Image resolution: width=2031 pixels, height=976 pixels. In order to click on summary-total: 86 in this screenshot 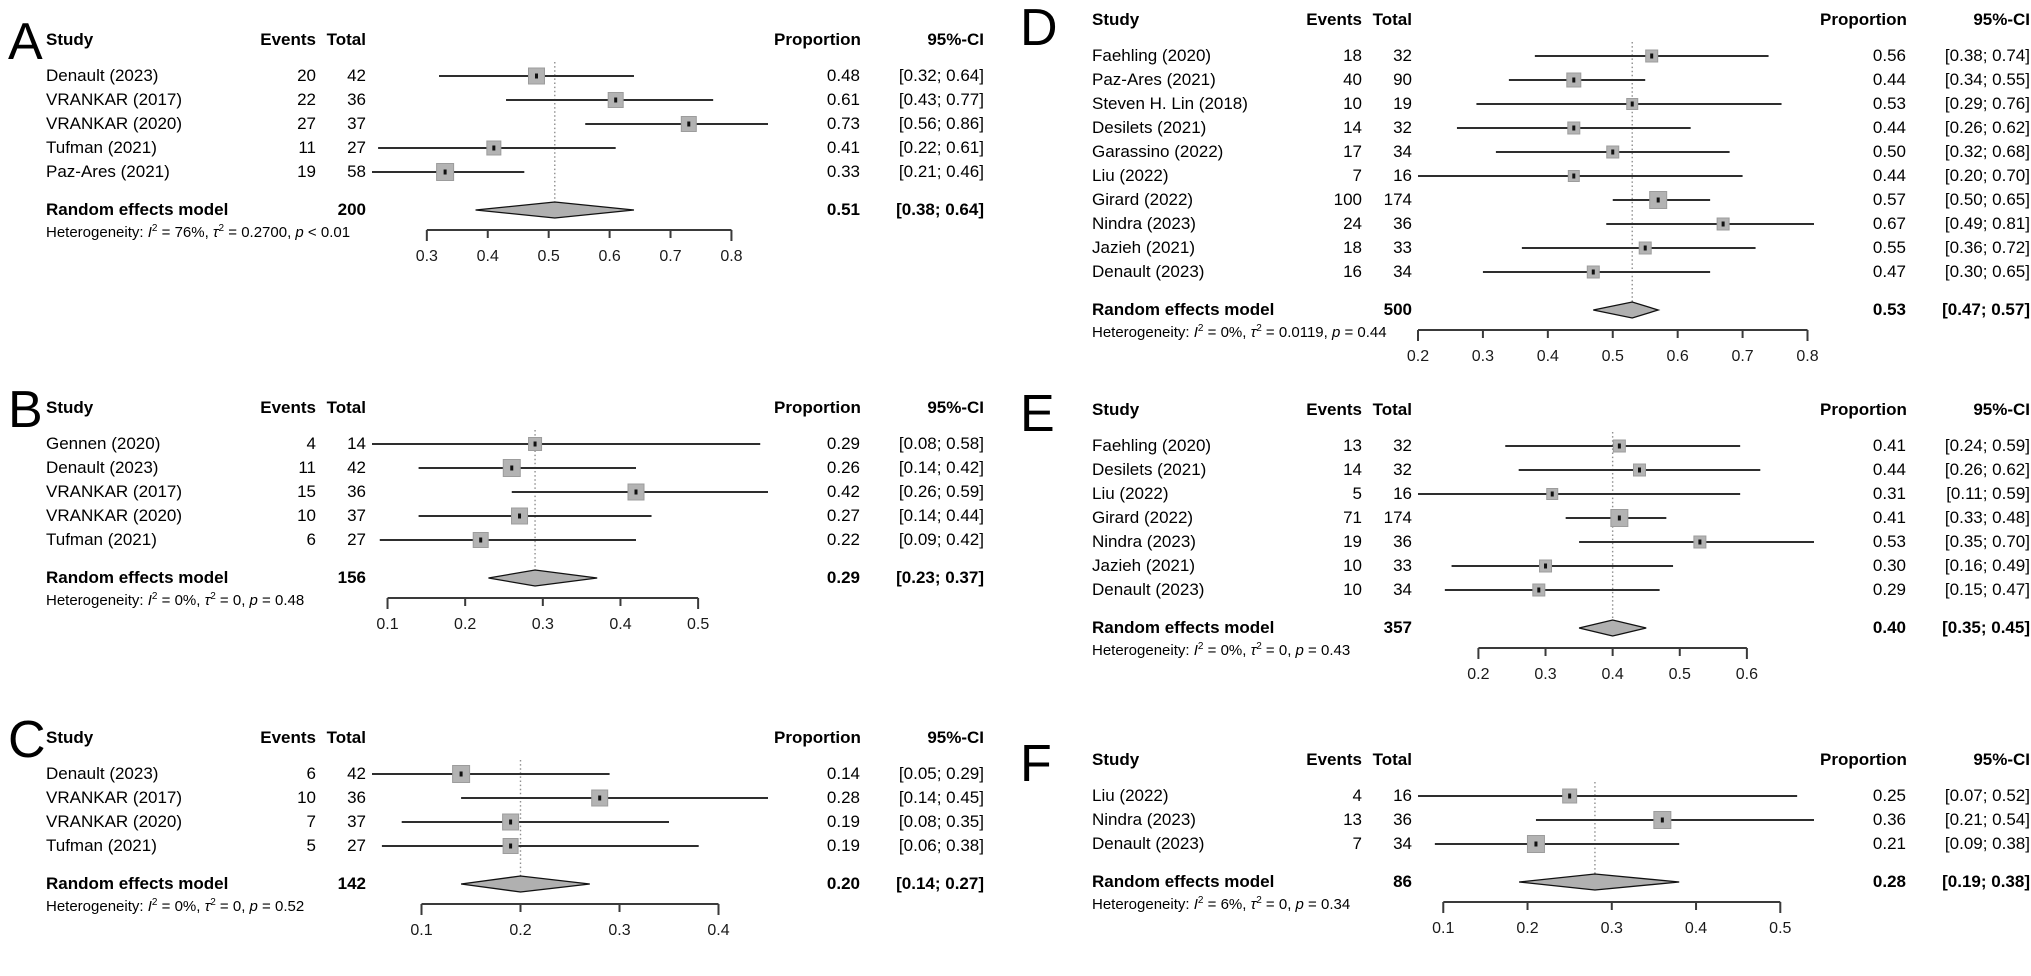, I will do `click(1402, 881)`.